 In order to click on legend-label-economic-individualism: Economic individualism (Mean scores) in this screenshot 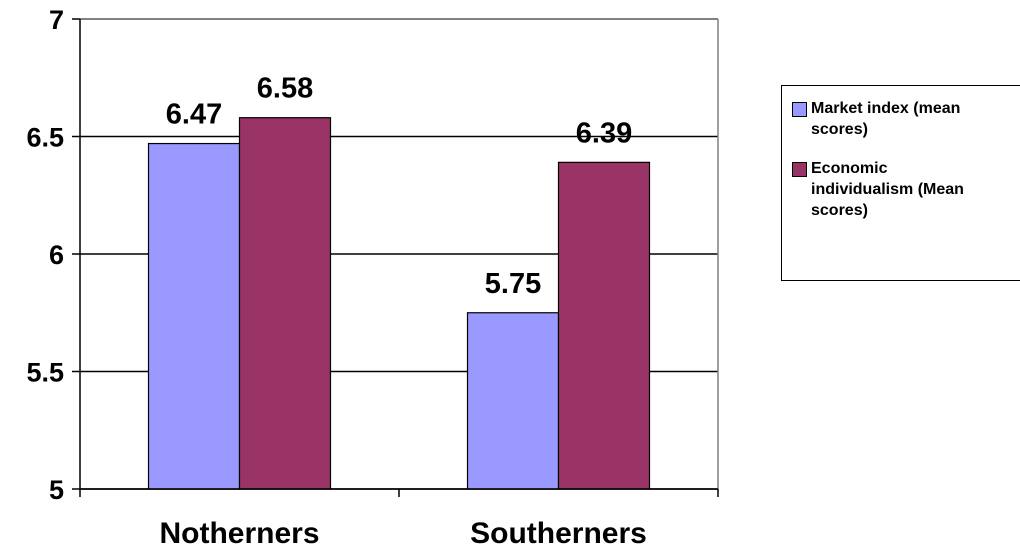, I will do `click(887, 189)`.